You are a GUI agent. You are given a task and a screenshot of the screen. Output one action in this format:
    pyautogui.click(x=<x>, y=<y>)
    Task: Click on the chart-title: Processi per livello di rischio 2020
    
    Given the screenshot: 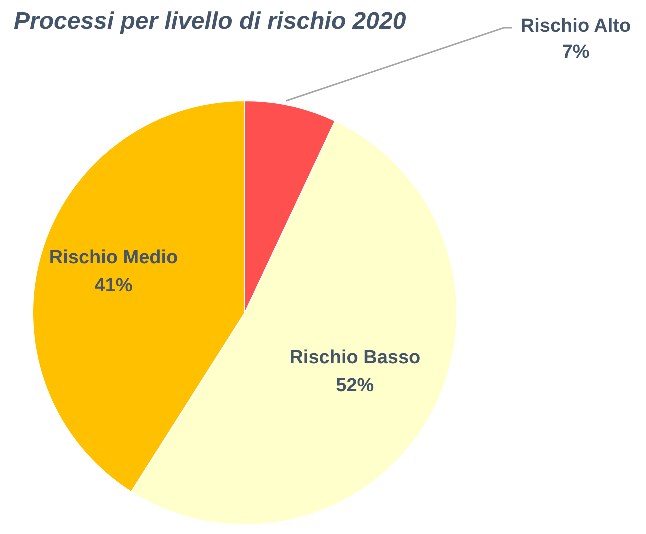 What is the action you would take?
    pyautogui.click(x=210, y=22)
    